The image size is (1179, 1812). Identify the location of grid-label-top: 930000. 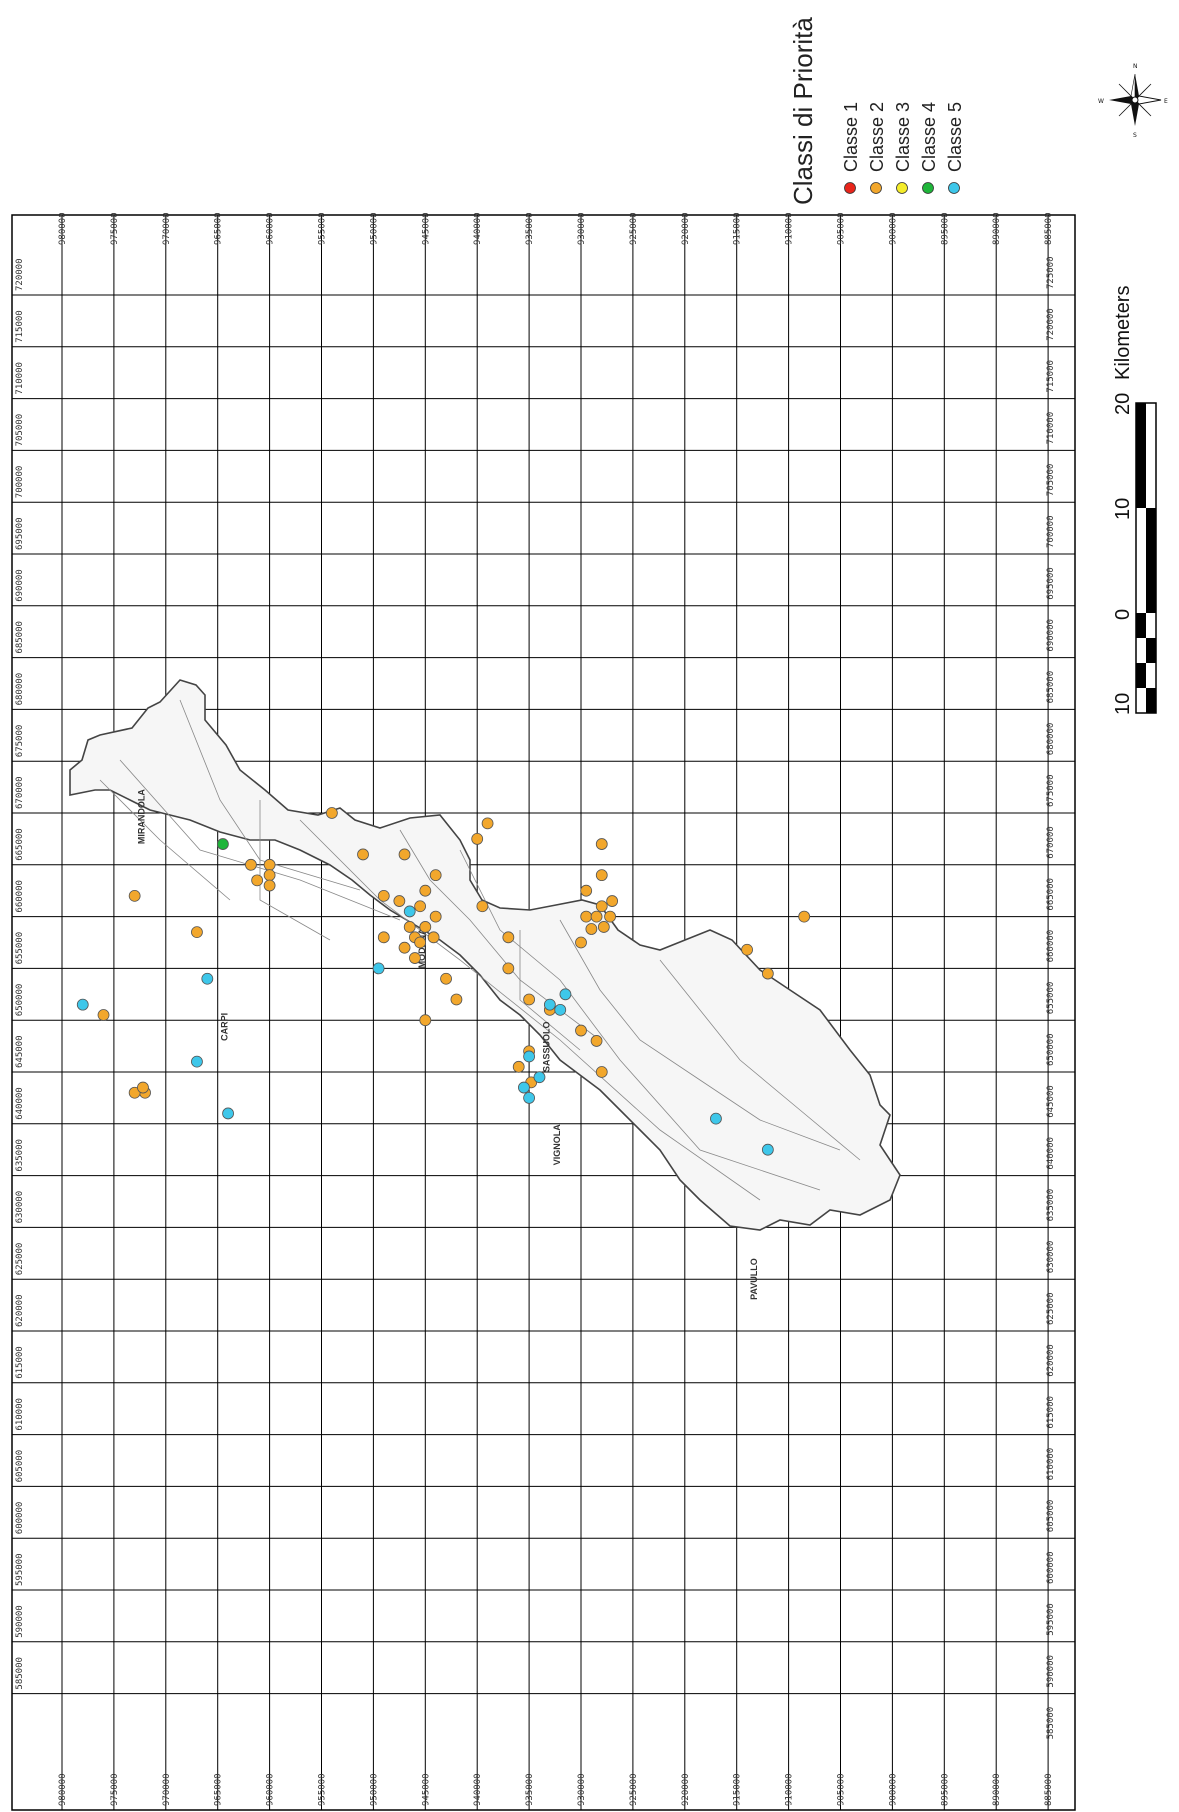
(582, 228).